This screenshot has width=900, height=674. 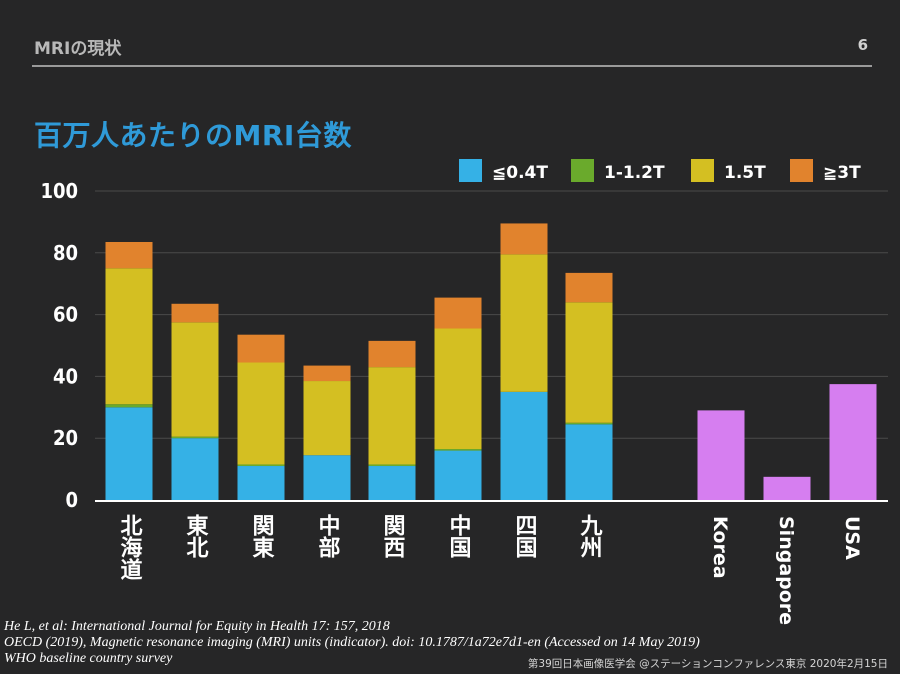 What do you see at coordinates (65, 315) in the screenshot?
I see `y-tick-label-60: 60` at bounding box center [65, 315].